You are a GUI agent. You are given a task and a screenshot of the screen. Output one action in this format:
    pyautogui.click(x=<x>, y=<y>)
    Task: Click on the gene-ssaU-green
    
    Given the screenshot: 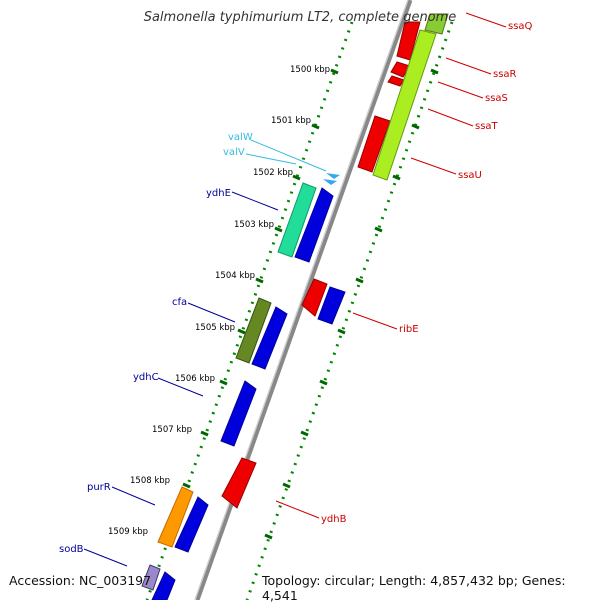 What is the action you would take?
    pyautogui.click(x=404, y=105)
    